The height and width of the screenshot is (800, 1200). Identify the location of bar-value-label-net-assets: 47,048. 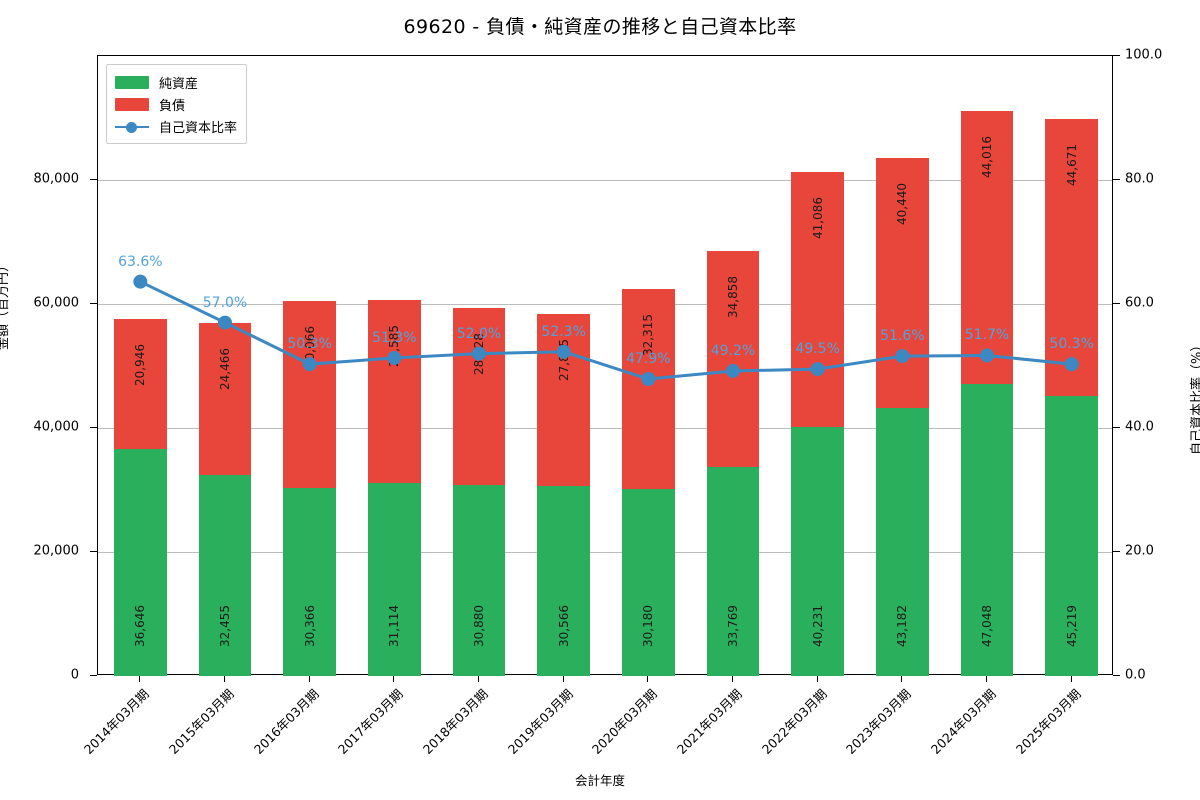
(986, 625).